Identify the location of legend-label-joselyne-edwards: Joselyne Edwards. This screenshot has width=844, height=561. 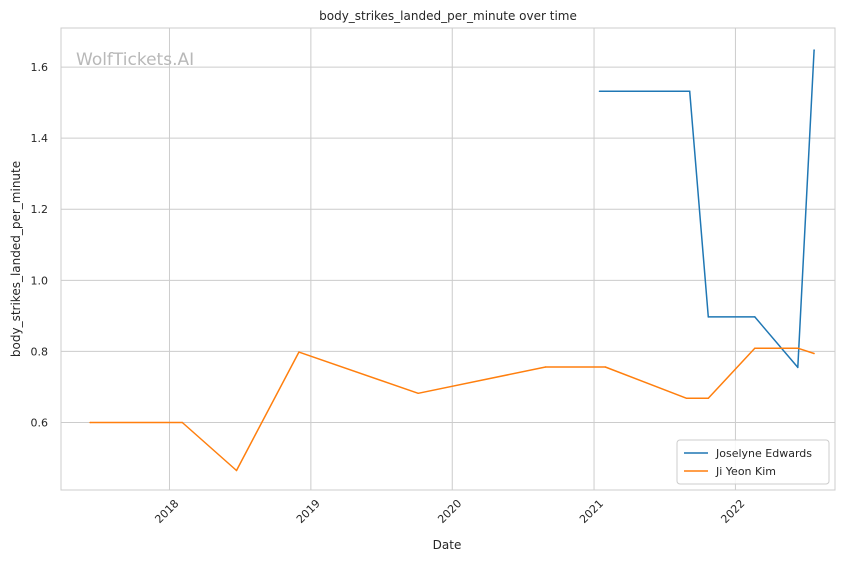
(763, 453).